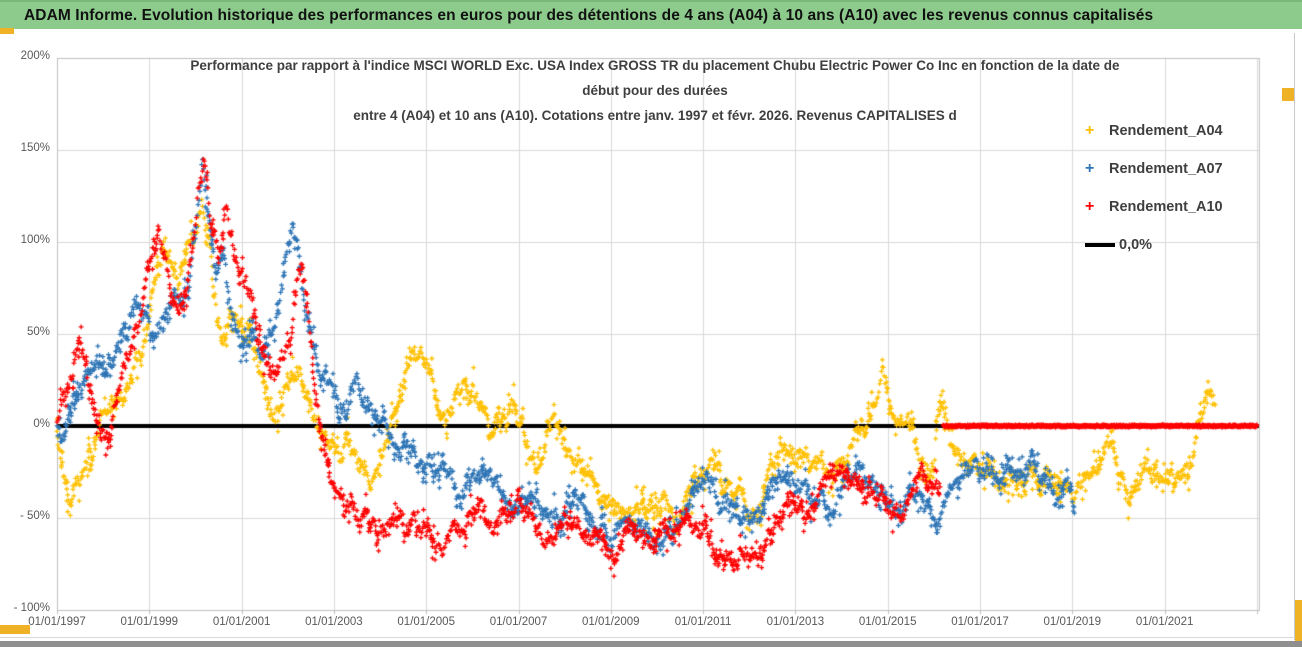 Image resolution: width=1302 pixels, height=647 pixels. Describe the element at coordinates (887, 622) in the screenshot. I see `x-tick-label: 01/01/2015` at that location.